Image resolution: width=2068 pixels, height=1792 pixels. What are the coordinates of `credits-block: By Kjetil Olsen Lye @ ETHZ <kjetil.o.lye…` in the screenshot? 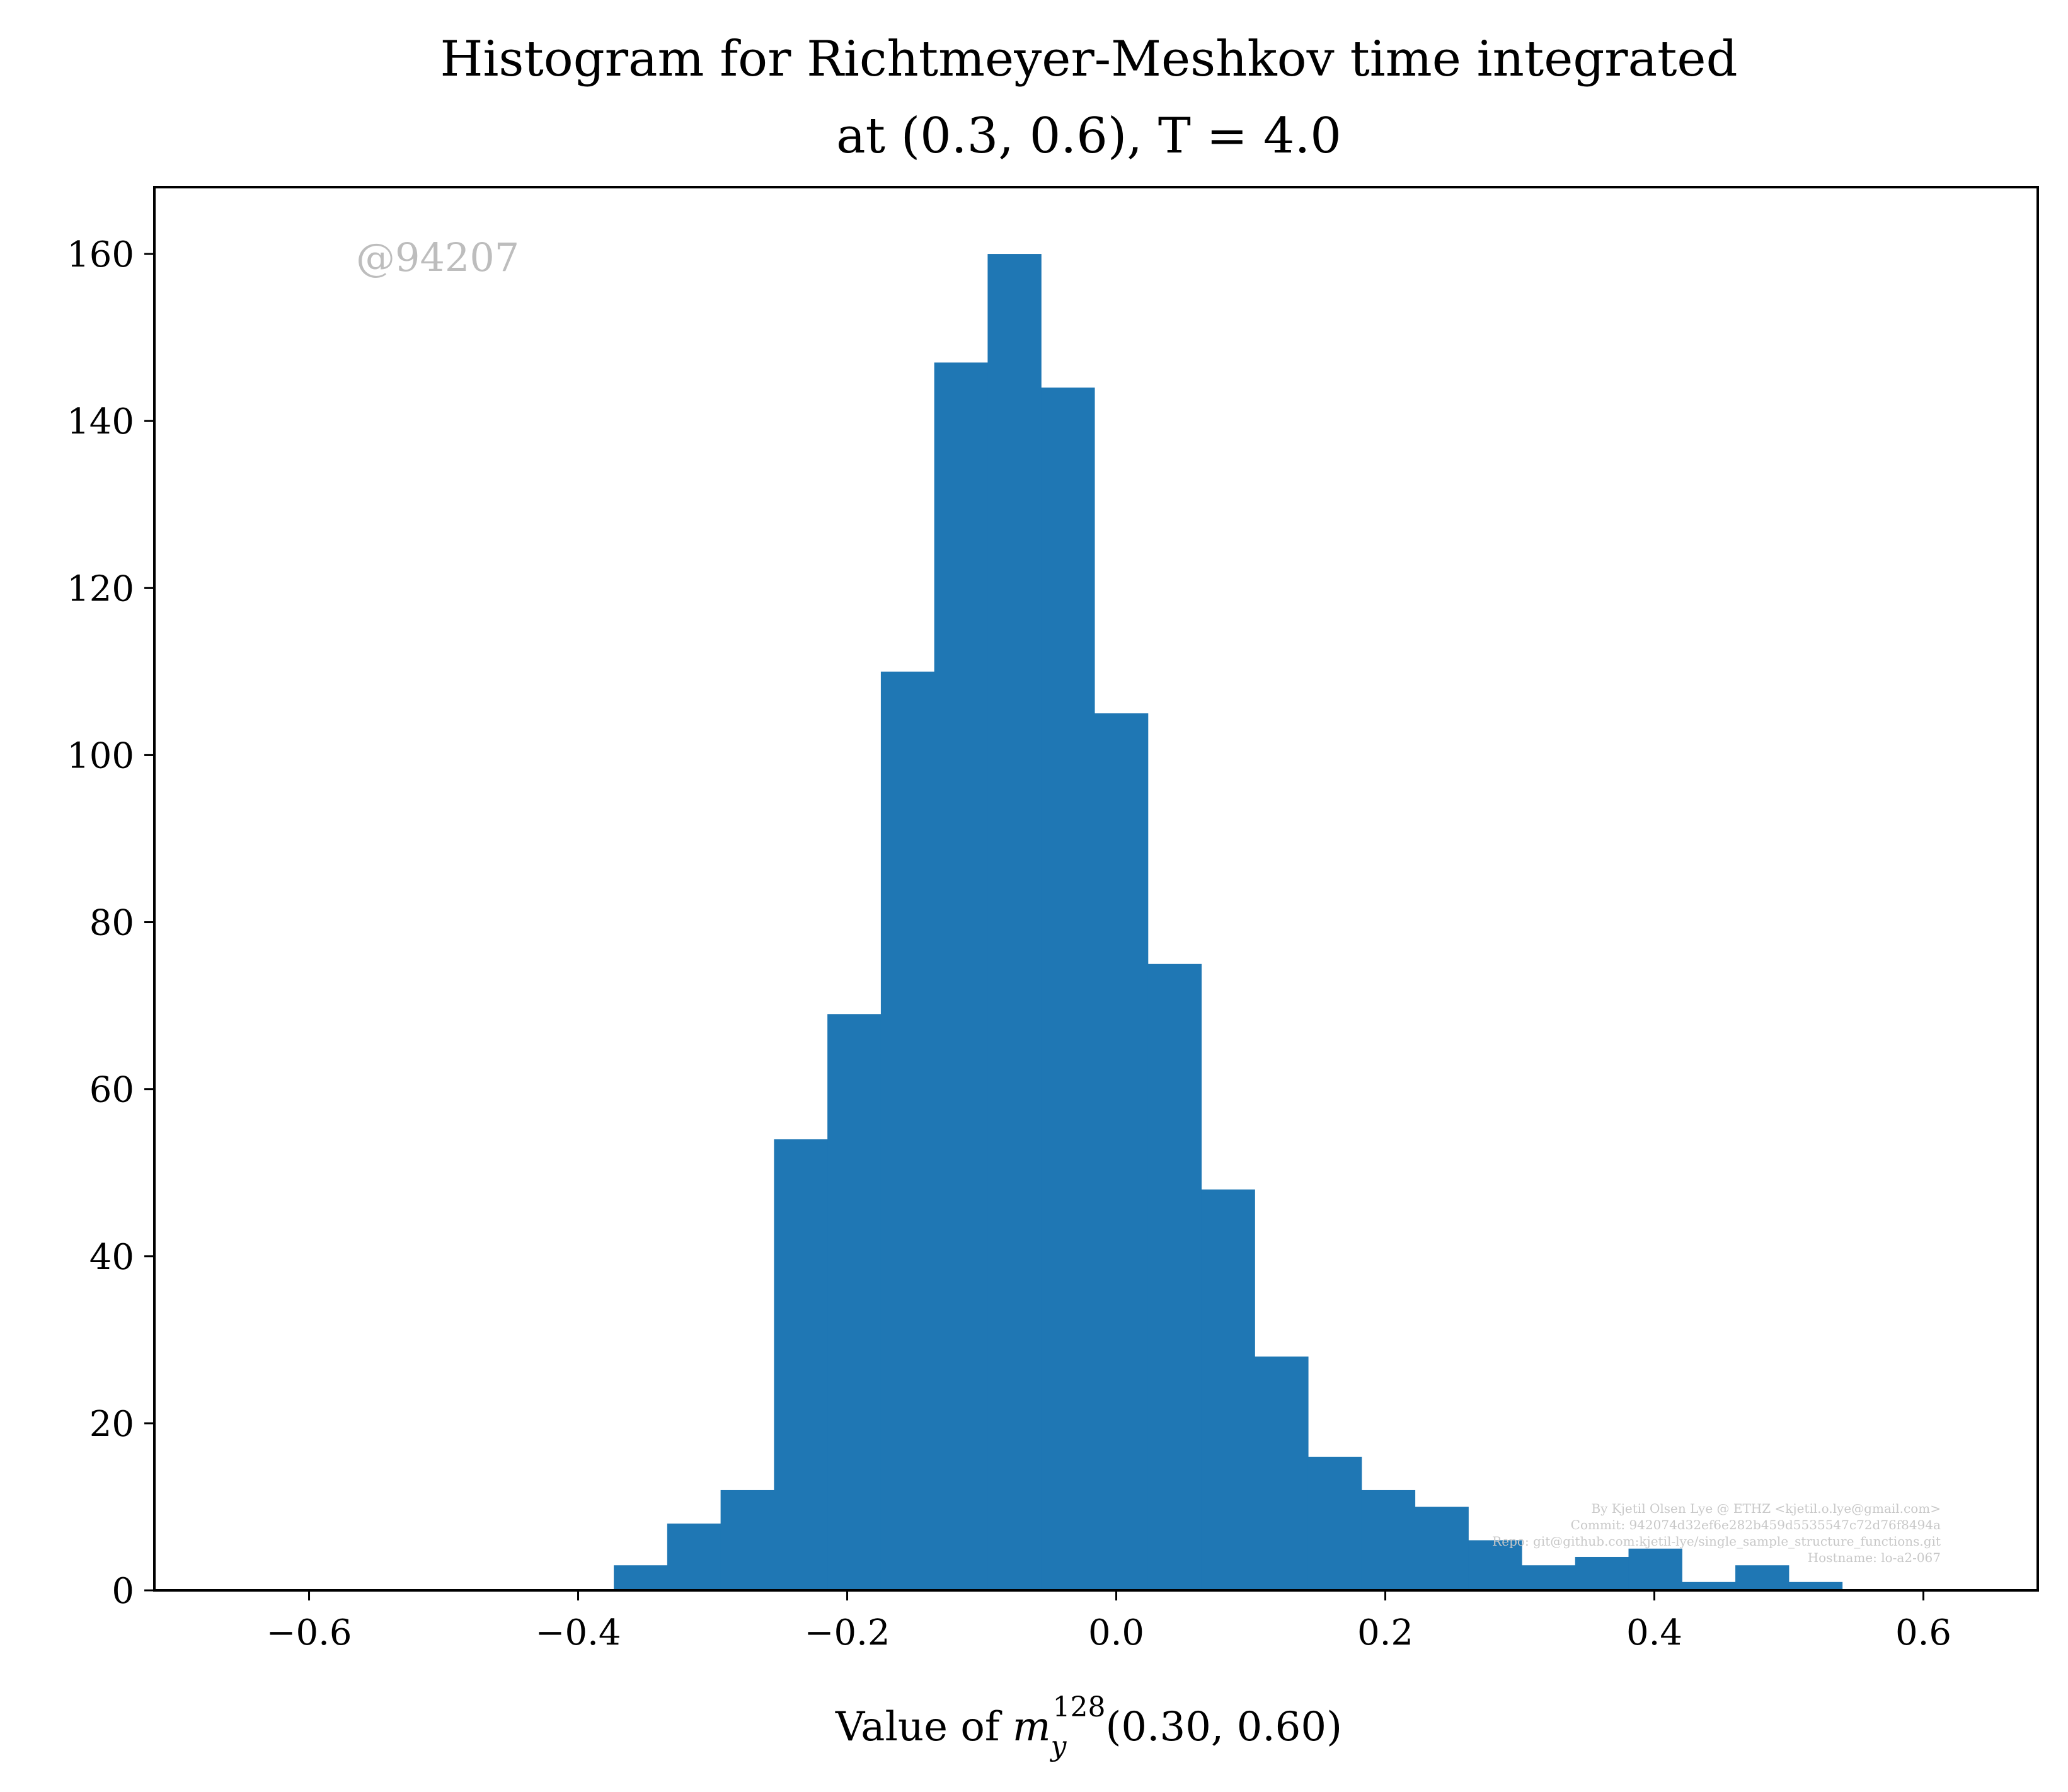 It's located at (1717, 1533).